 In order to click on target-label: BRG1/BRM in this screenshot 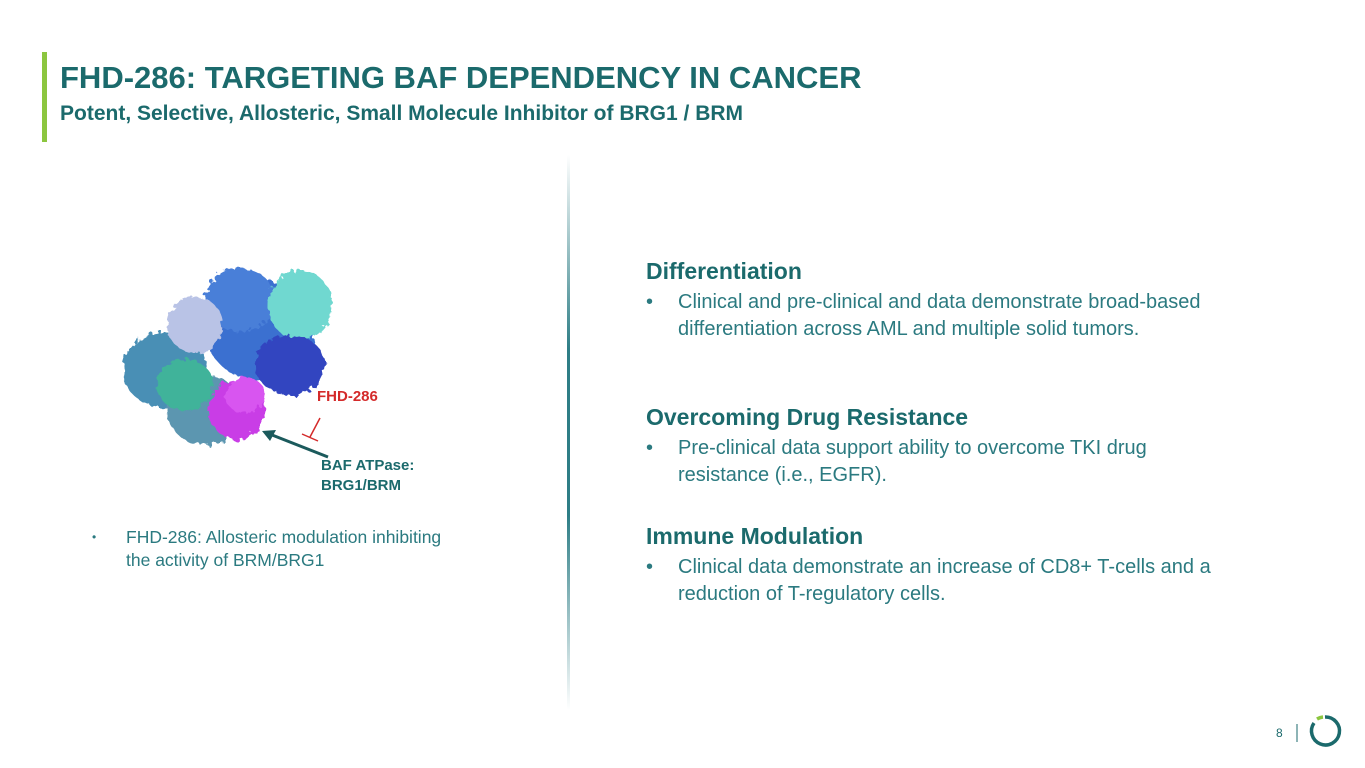, I will do `click(361, 485)`.